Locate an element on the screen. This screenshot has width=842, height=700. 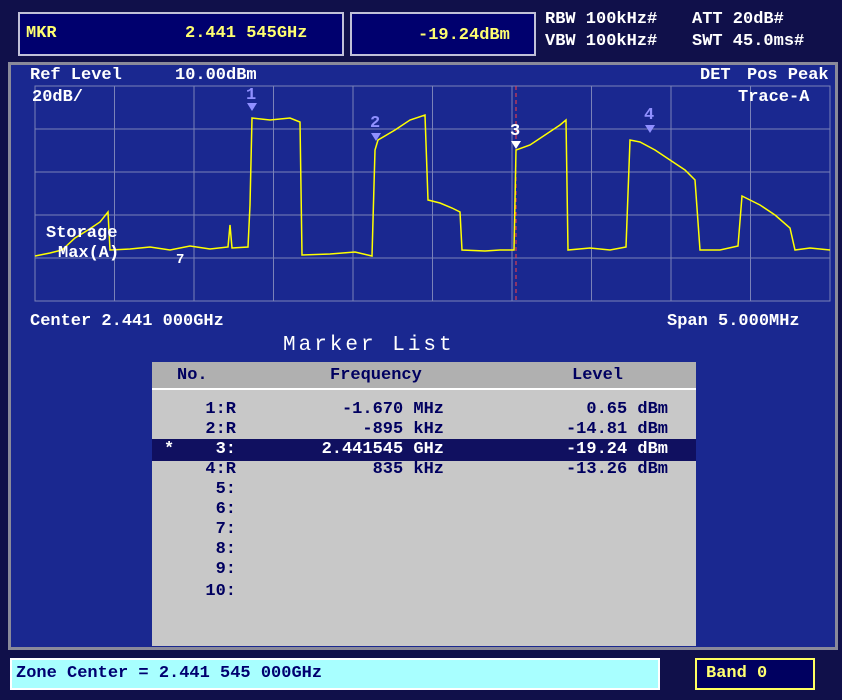
selection-mark: * is located at coordinates (169, 449).